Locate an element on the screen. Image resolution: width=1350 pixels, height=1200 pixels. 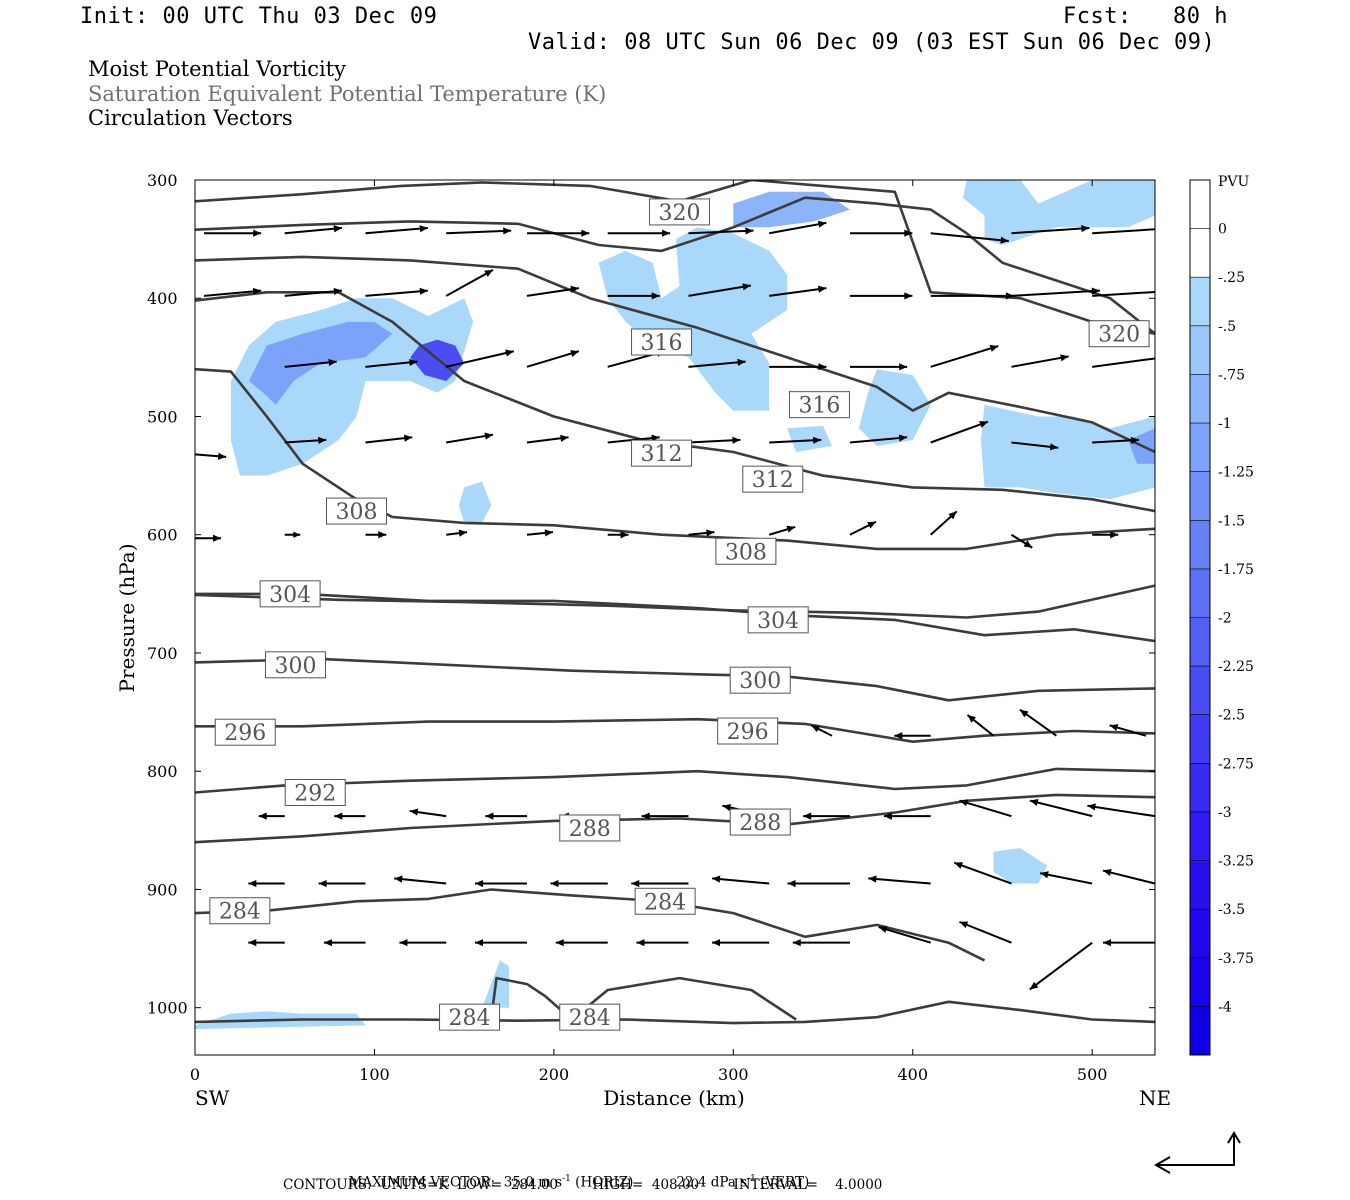
field-title-vectors: Circulation Vectors is located at coordinates (190, 118).